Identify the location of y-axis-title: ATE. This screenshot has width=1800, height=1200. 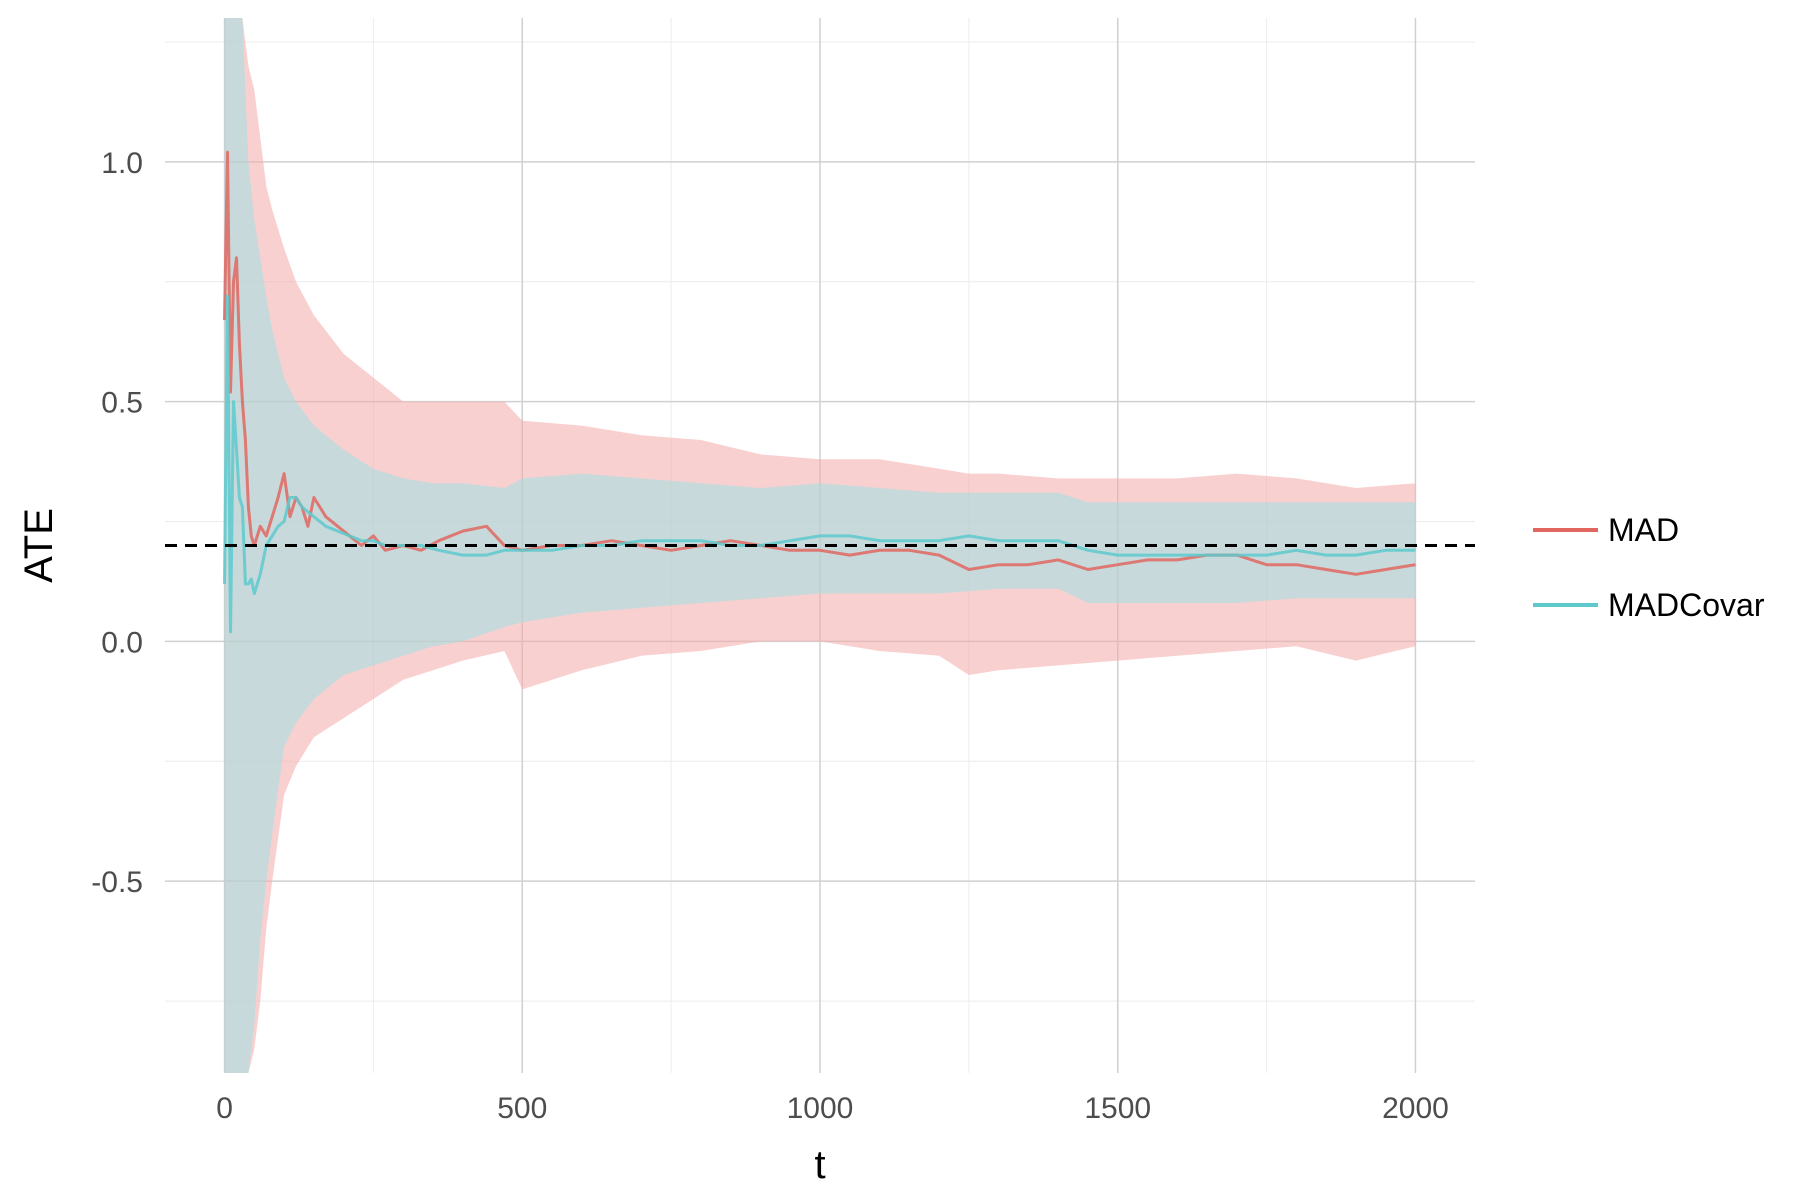
(39, 545).